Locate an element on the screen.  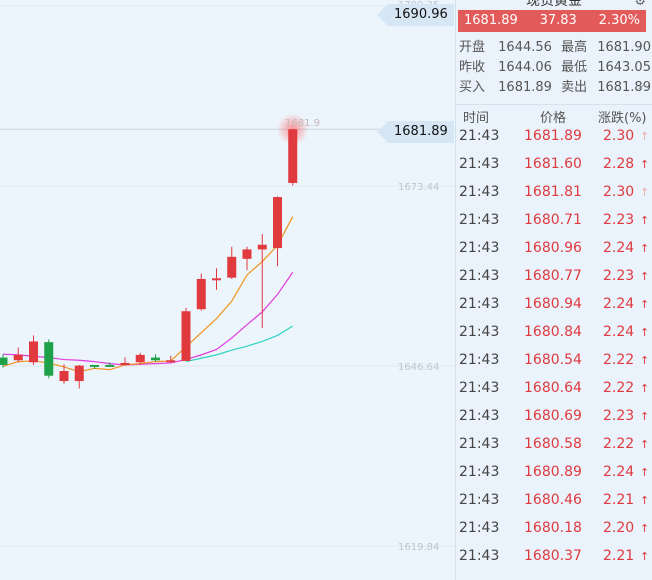
header-change: 涨跌(%) is located at coordinates (622, 118).